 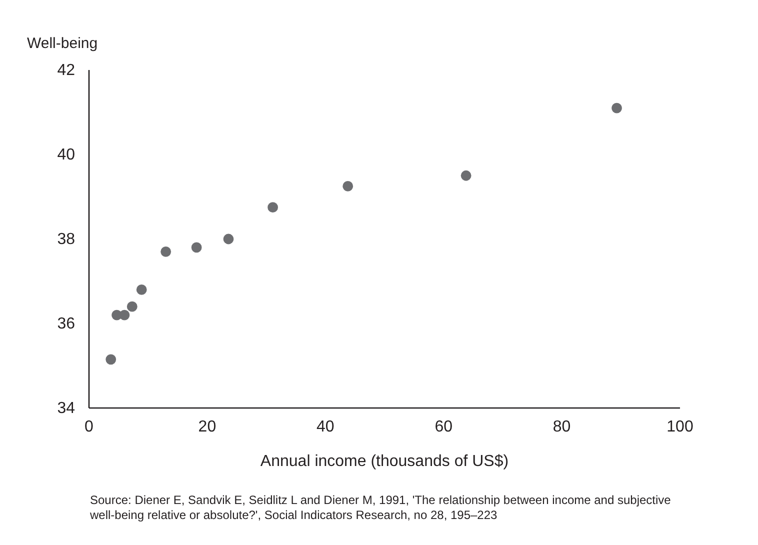 I want to click on source-note: Source: Diener E, Sandvik E, Seidlitz L and Diener M, 1991, 'The relationship between income and subjective well-being relative or absolute?', Social Indicators Research, no 28, 195–223, so click(x=380, y=507).